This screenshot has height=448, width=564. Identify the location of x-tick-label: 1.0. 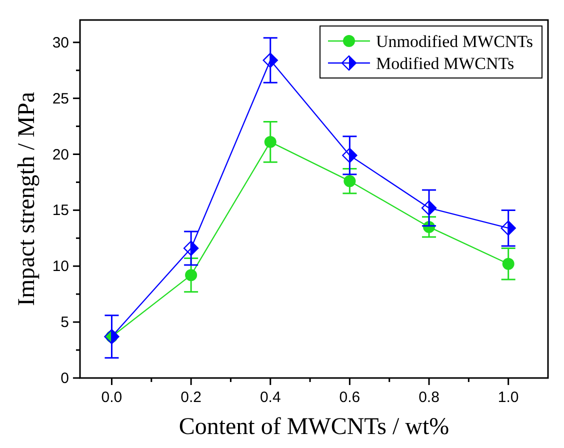
(508, 397).